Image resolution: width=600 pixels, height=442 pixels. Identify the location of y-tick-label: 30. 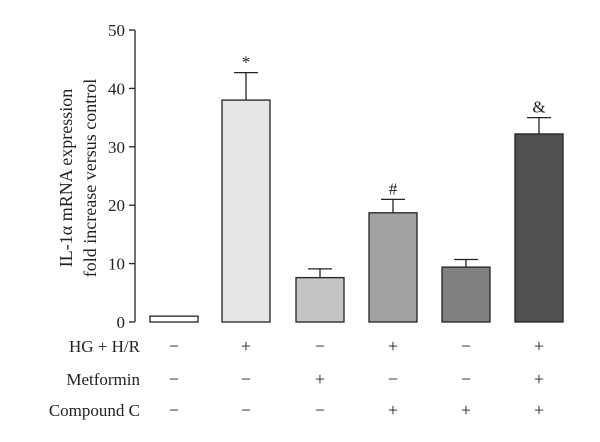
(116, 147).